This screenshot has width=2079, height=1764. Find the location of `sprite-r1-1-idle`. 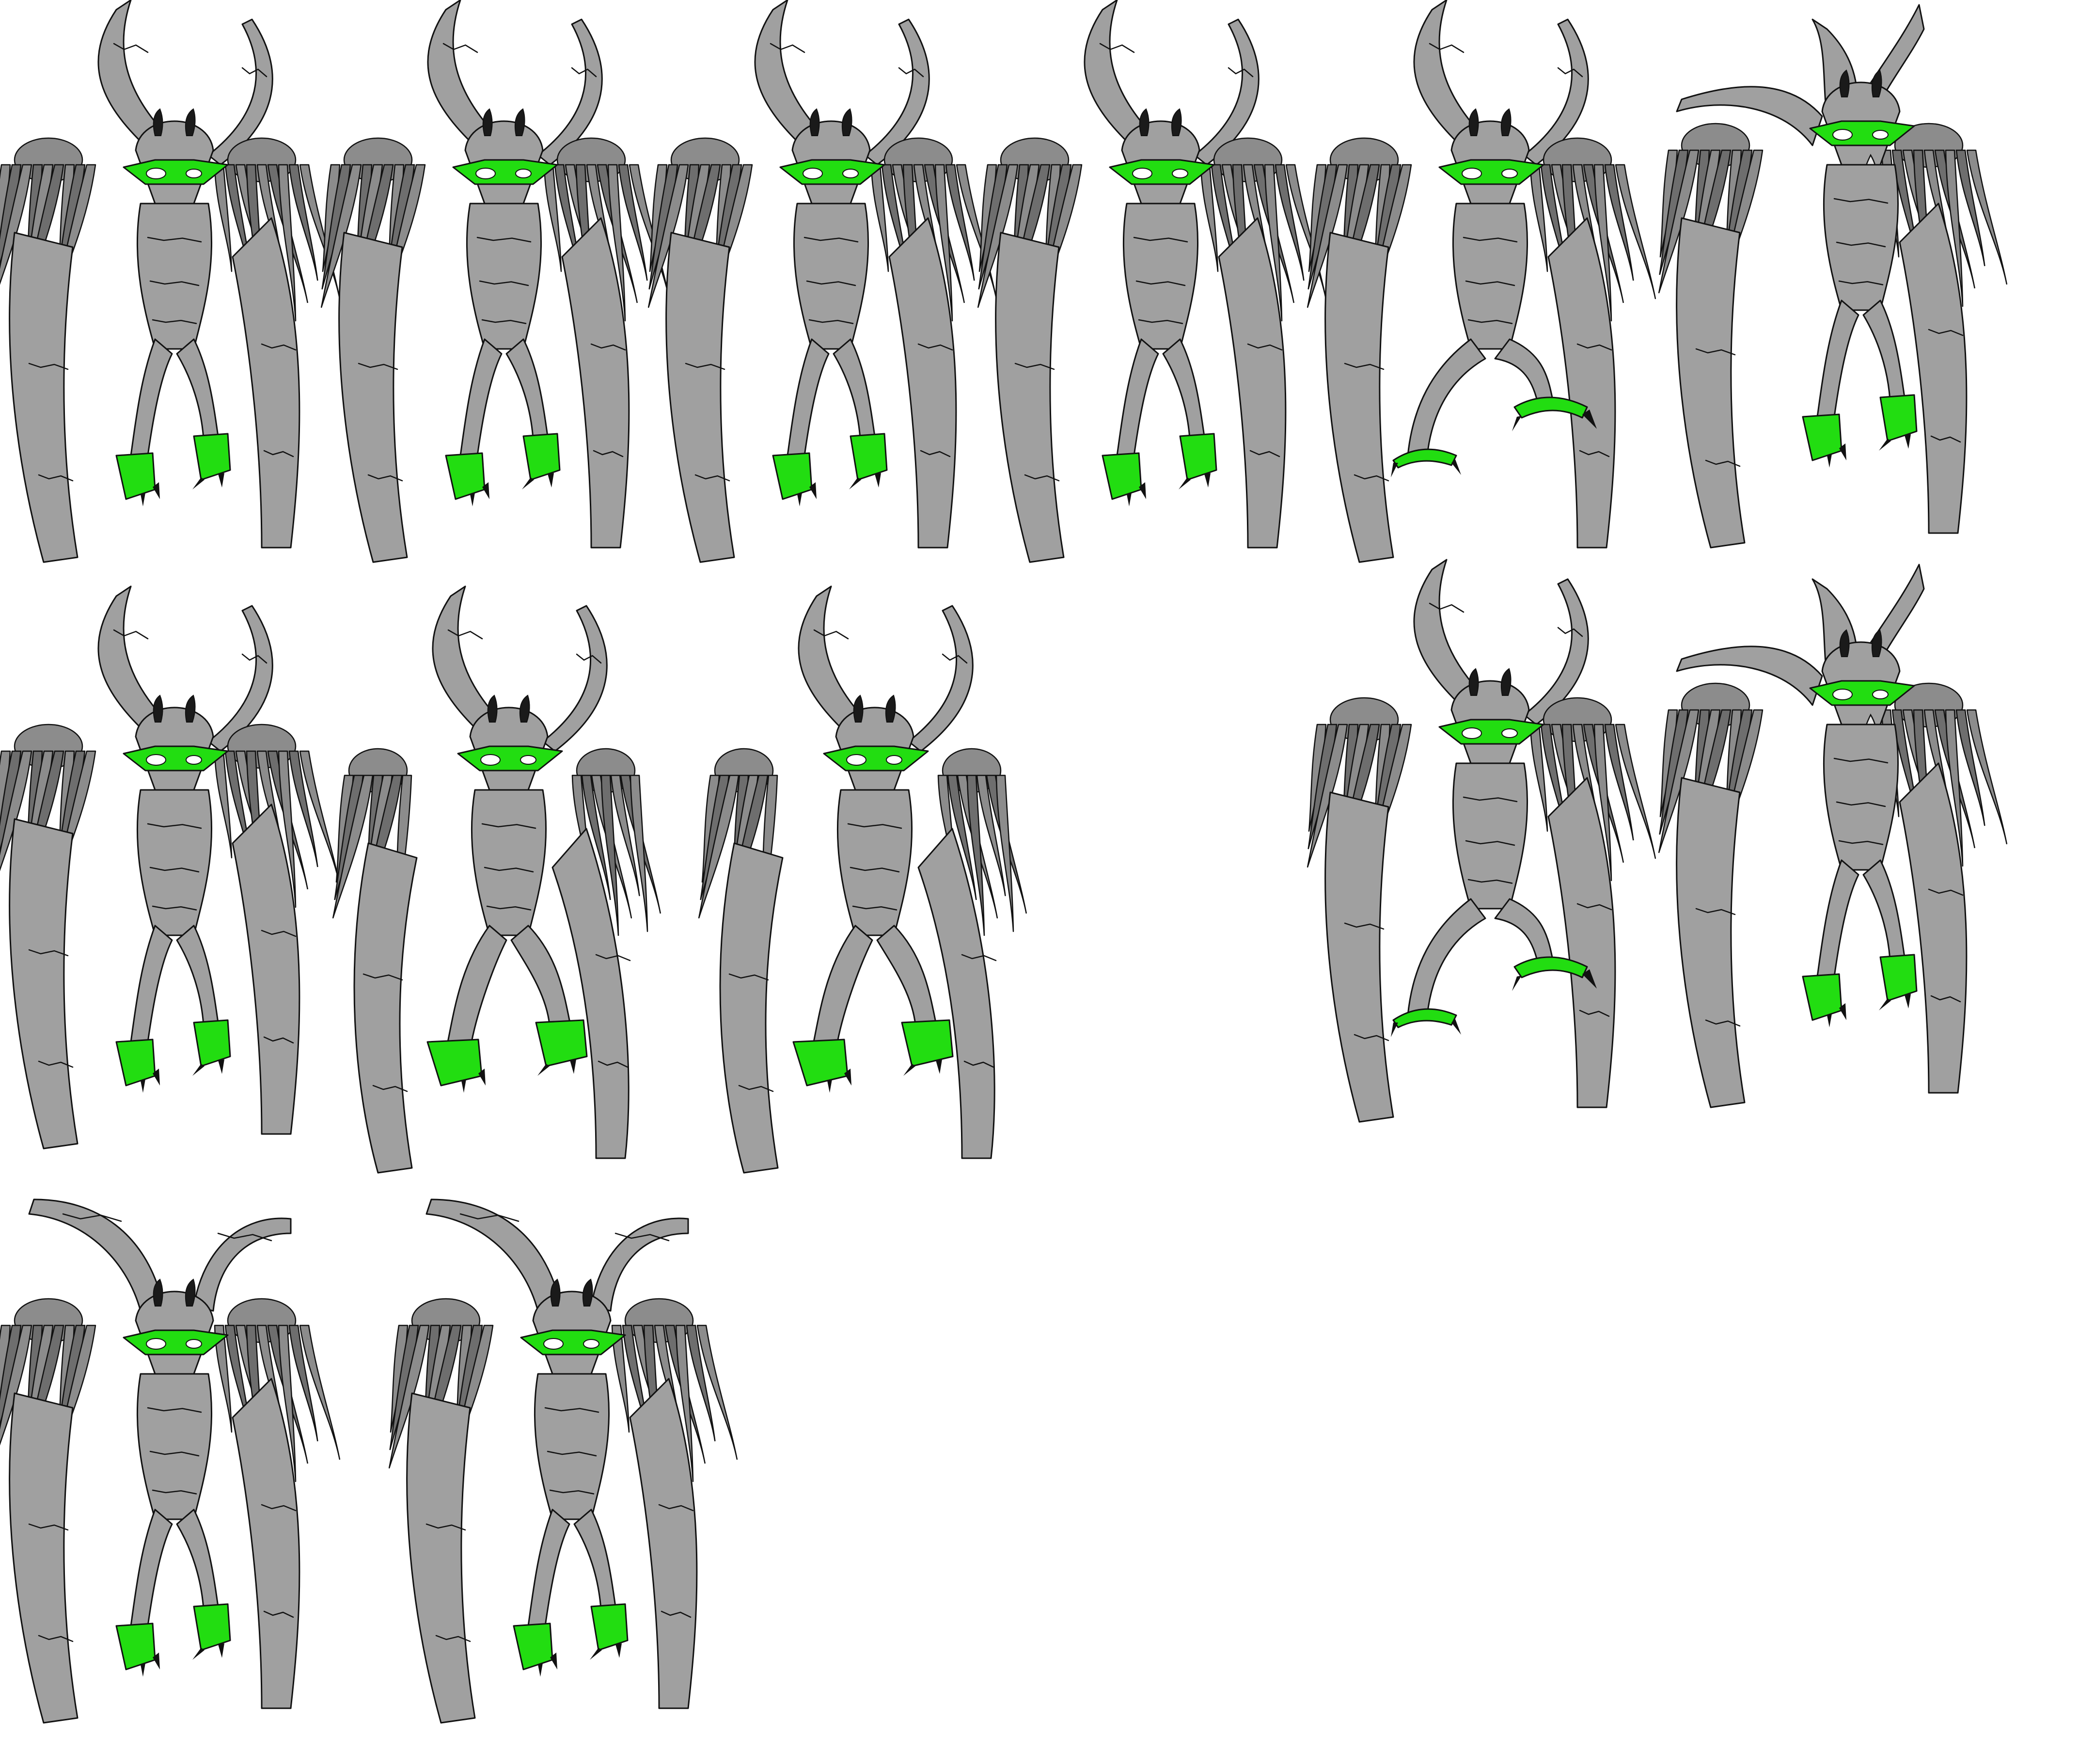

sprite-r1-1-idle is located at coordinates (171, 301).